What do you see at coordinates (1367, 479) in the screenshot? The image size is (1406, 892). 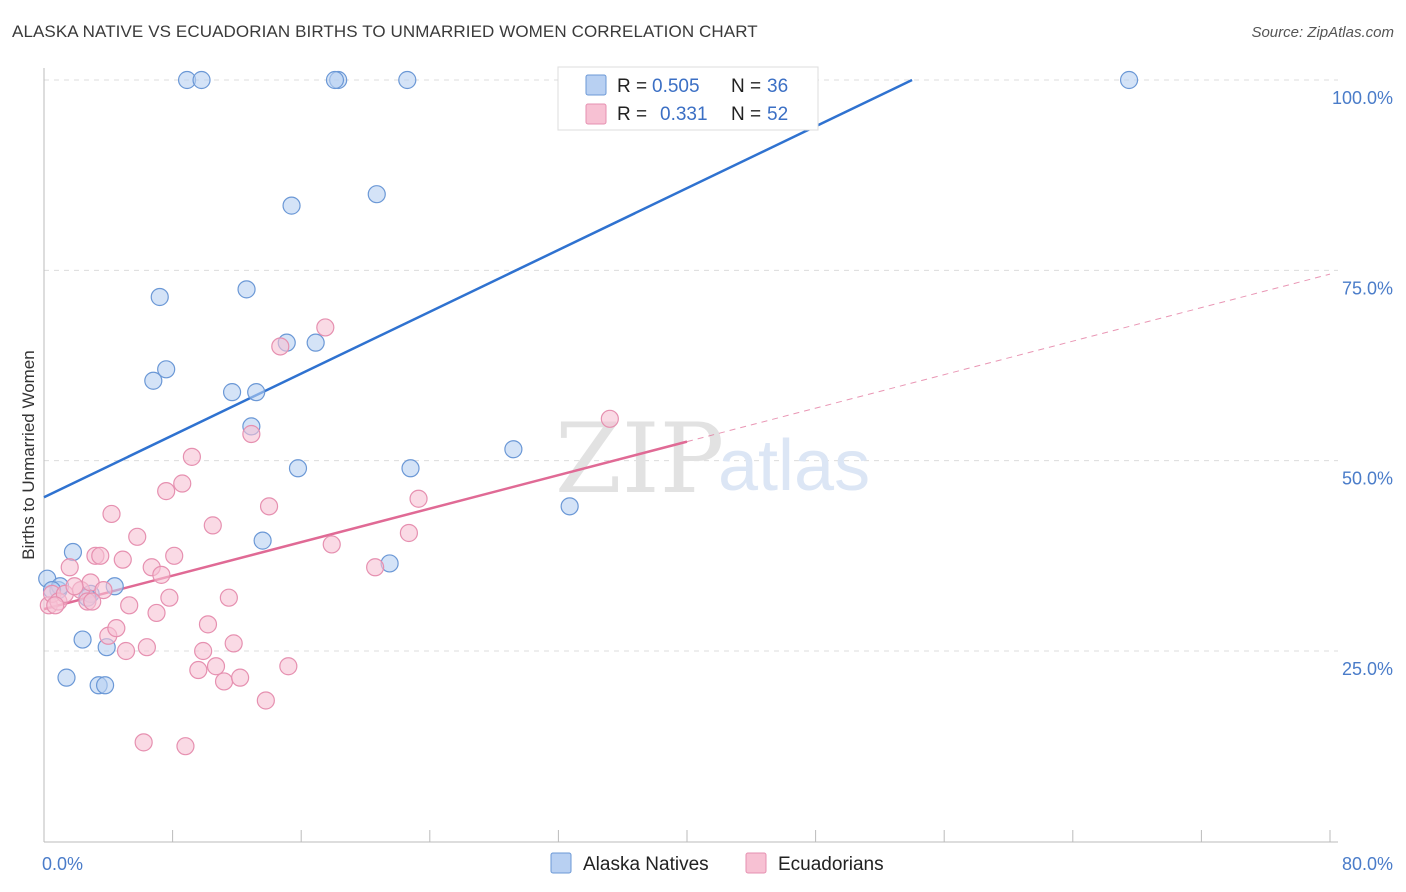 I see `y-tick-label: 50.0%` at bounding box center [1367, 479].